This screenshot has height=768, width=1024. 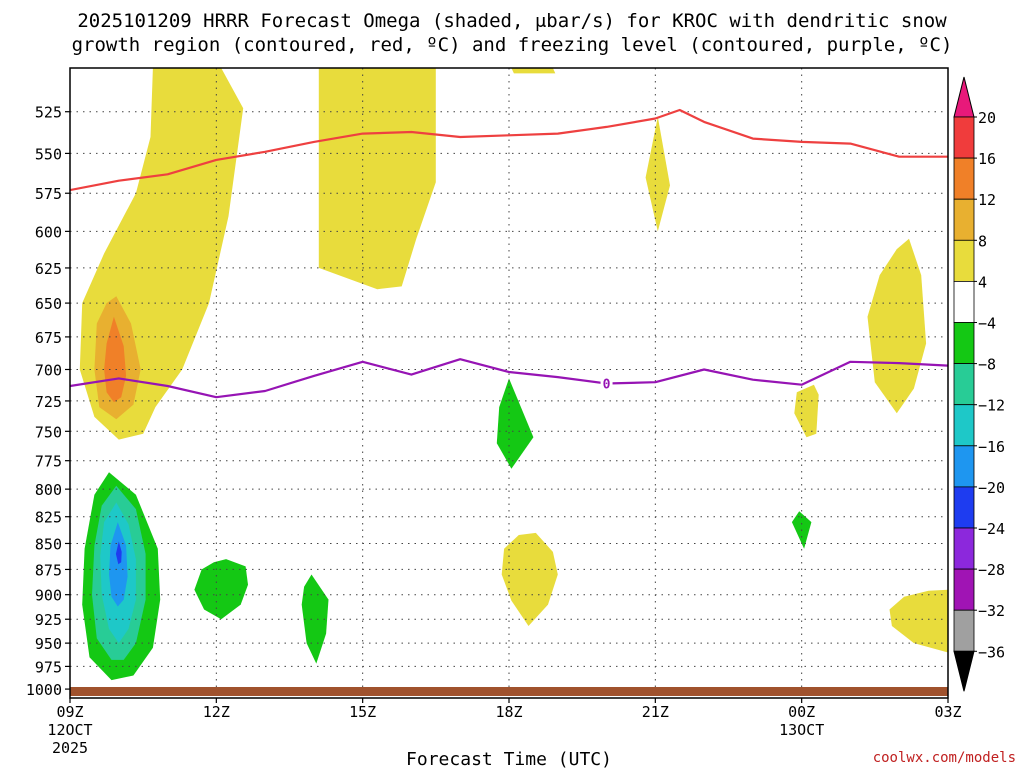 What do you see at coordinates (48, 232) in the screenshot?
I see `y-tick-label-600: 600` at bounding box center [48, 232].